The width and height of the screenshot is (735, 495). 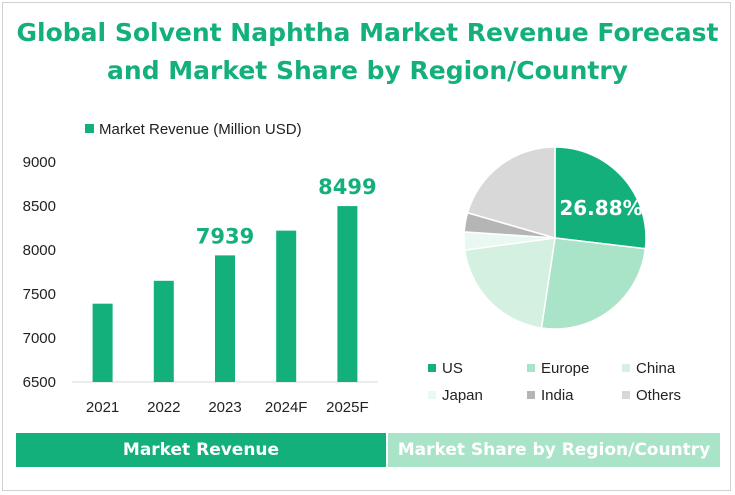 I want to click on x-tick-label-2024f: 2024F, so click(x=286, y=407).